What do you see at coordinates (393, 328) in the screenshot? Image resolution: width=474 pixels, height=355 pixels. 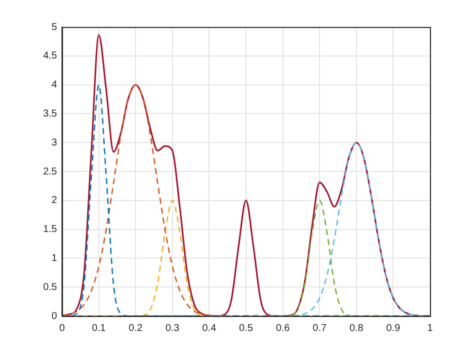 I see `x-tick-label: 0.9` at bounding box center [393, 328].